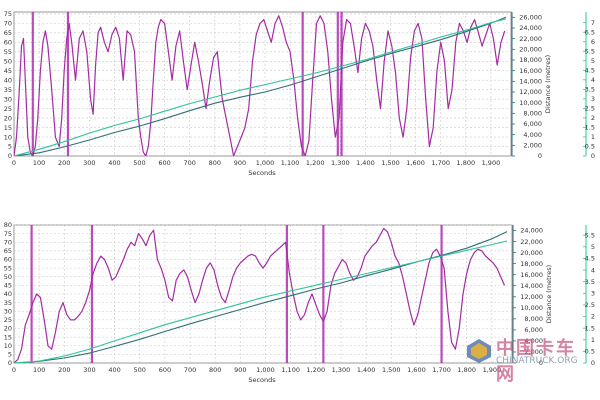 The height and width of the screenshot is (400, 600). What do you see at coordinates (530, 60) in the screenshot?
I see `y-right-tick-label: 18,000` at bounding box center [530, 60].